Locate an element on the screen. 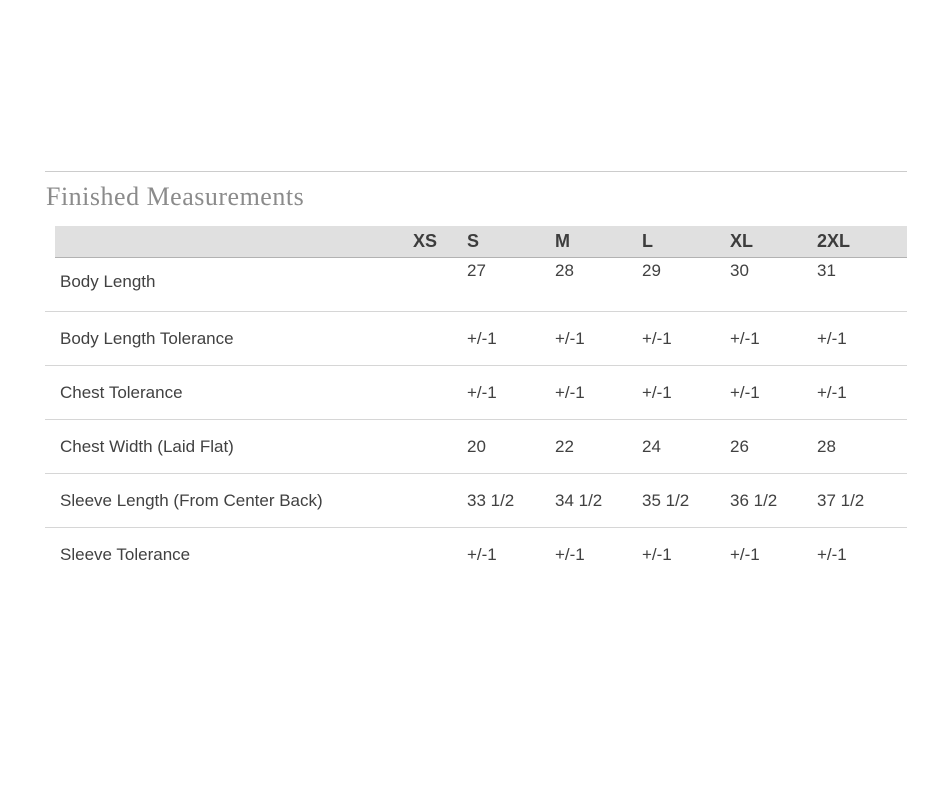 The width and height of the screenshot is (940, 788). section-divider is located at coordinates (476, 171).